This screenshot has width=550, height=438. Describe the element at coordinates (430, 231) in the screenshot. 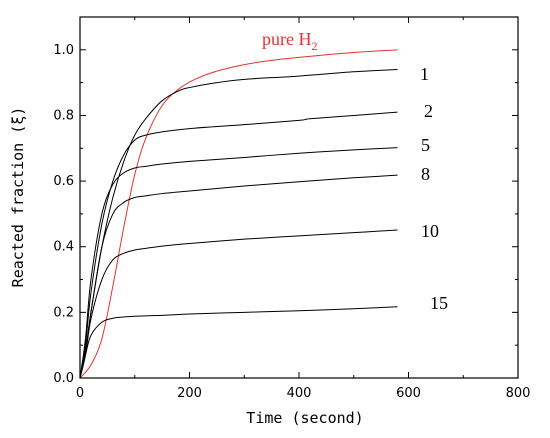

I see `series-label-10: 10` at that location.